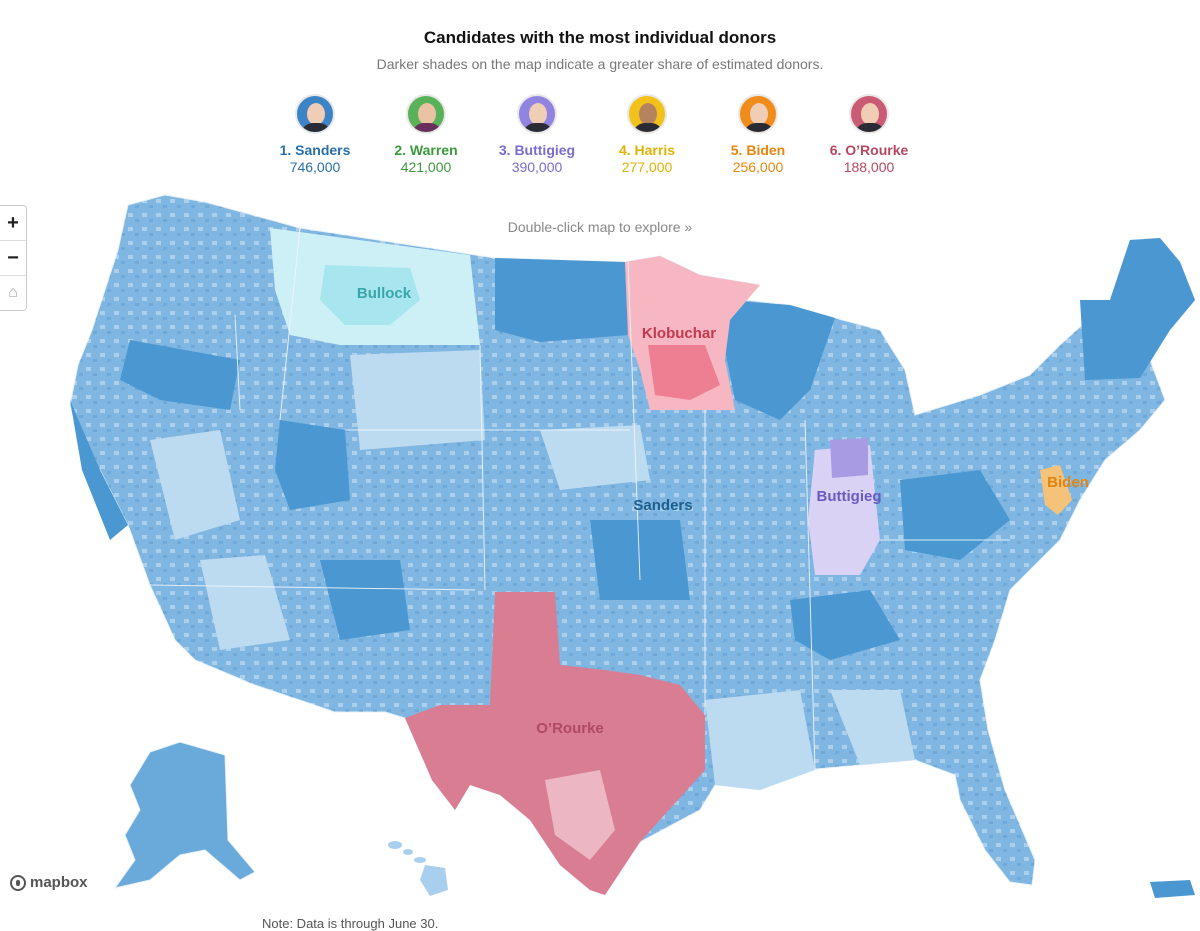 The width and height of the screenshot is (1200, 931). What do you see at coordinates (869, 150) in the screenshot?
I see `candidate-name: 6. O’Rourke` at bounding box center [869, 150].